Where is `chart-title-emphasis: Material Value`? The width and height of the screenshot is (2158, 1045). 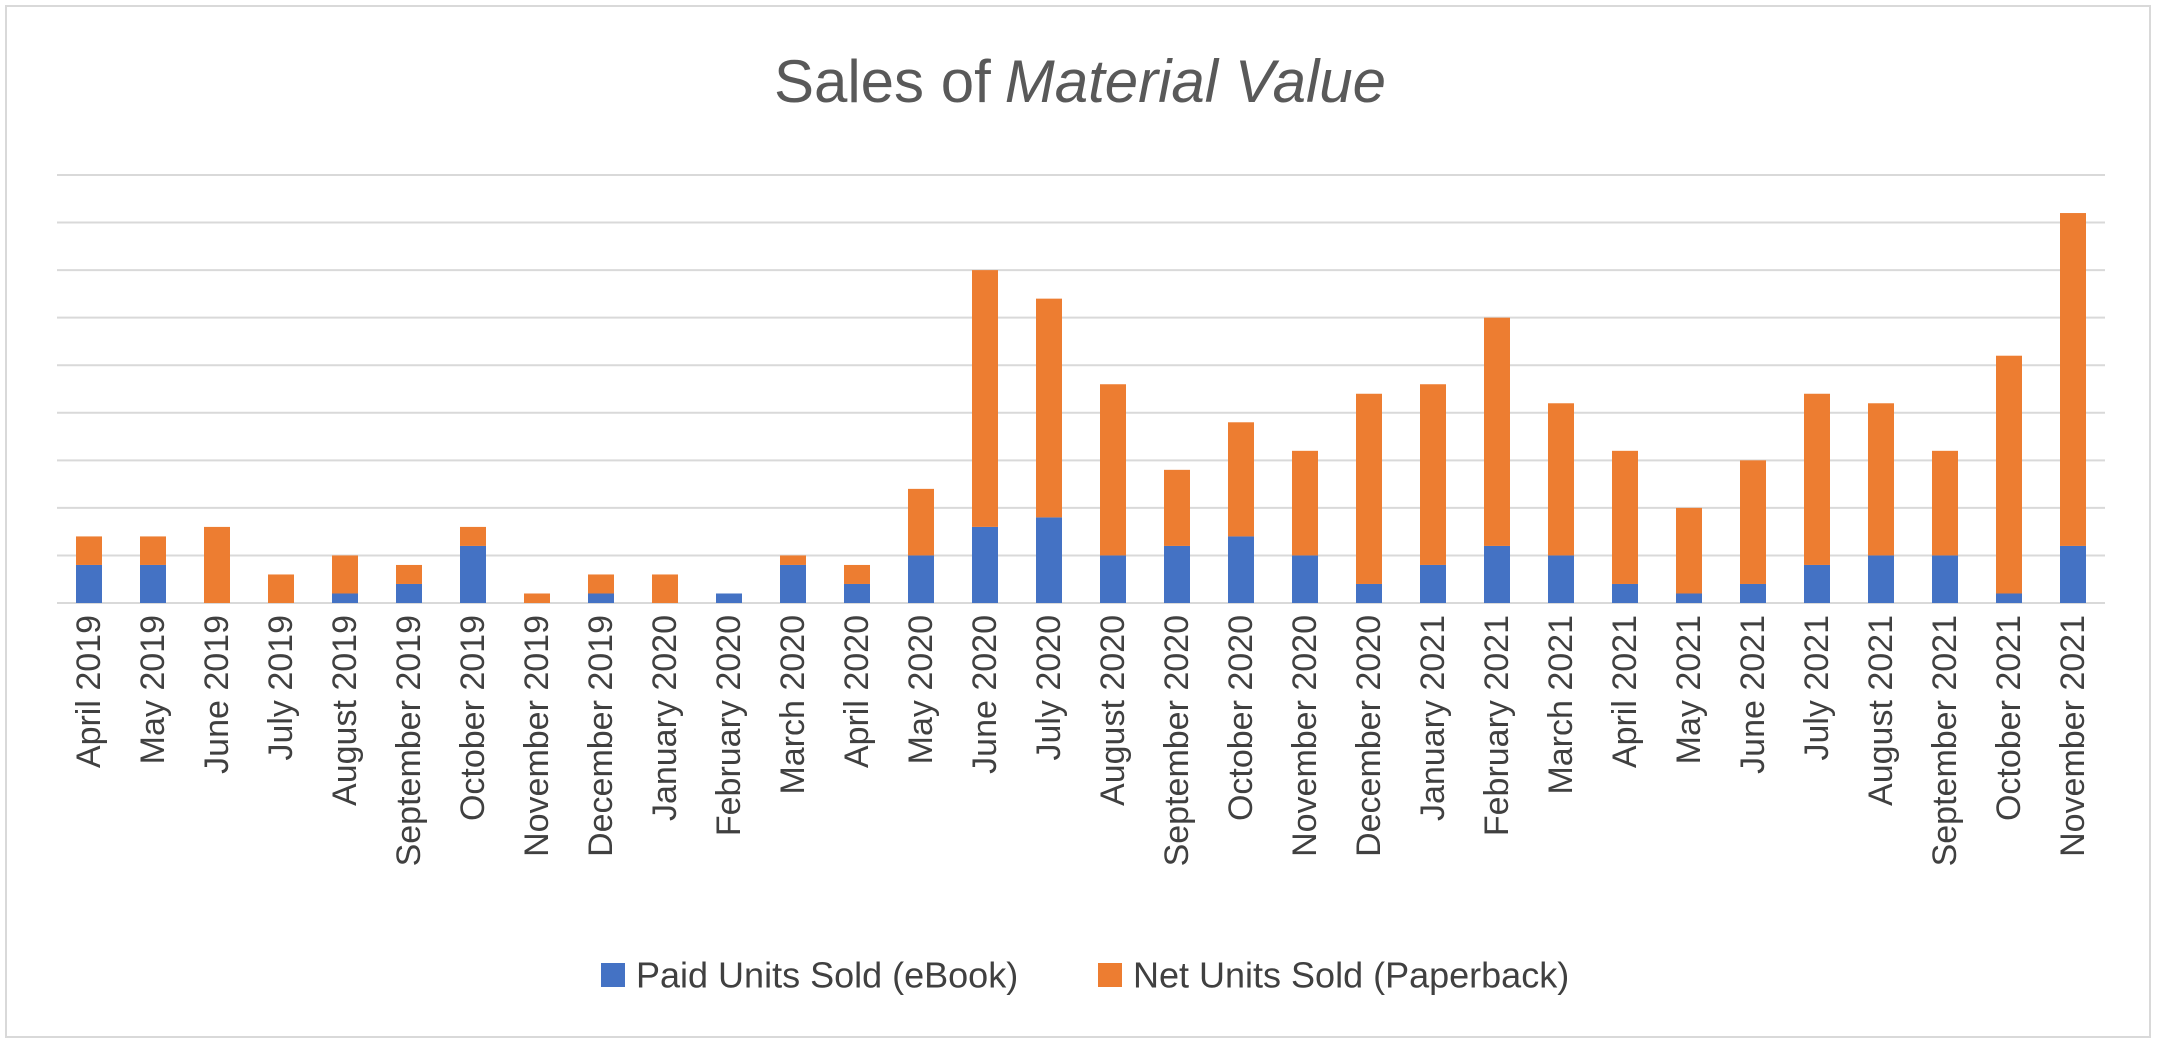 chart-title-emphasis: Material Value is located at coordinates (1195, 81).